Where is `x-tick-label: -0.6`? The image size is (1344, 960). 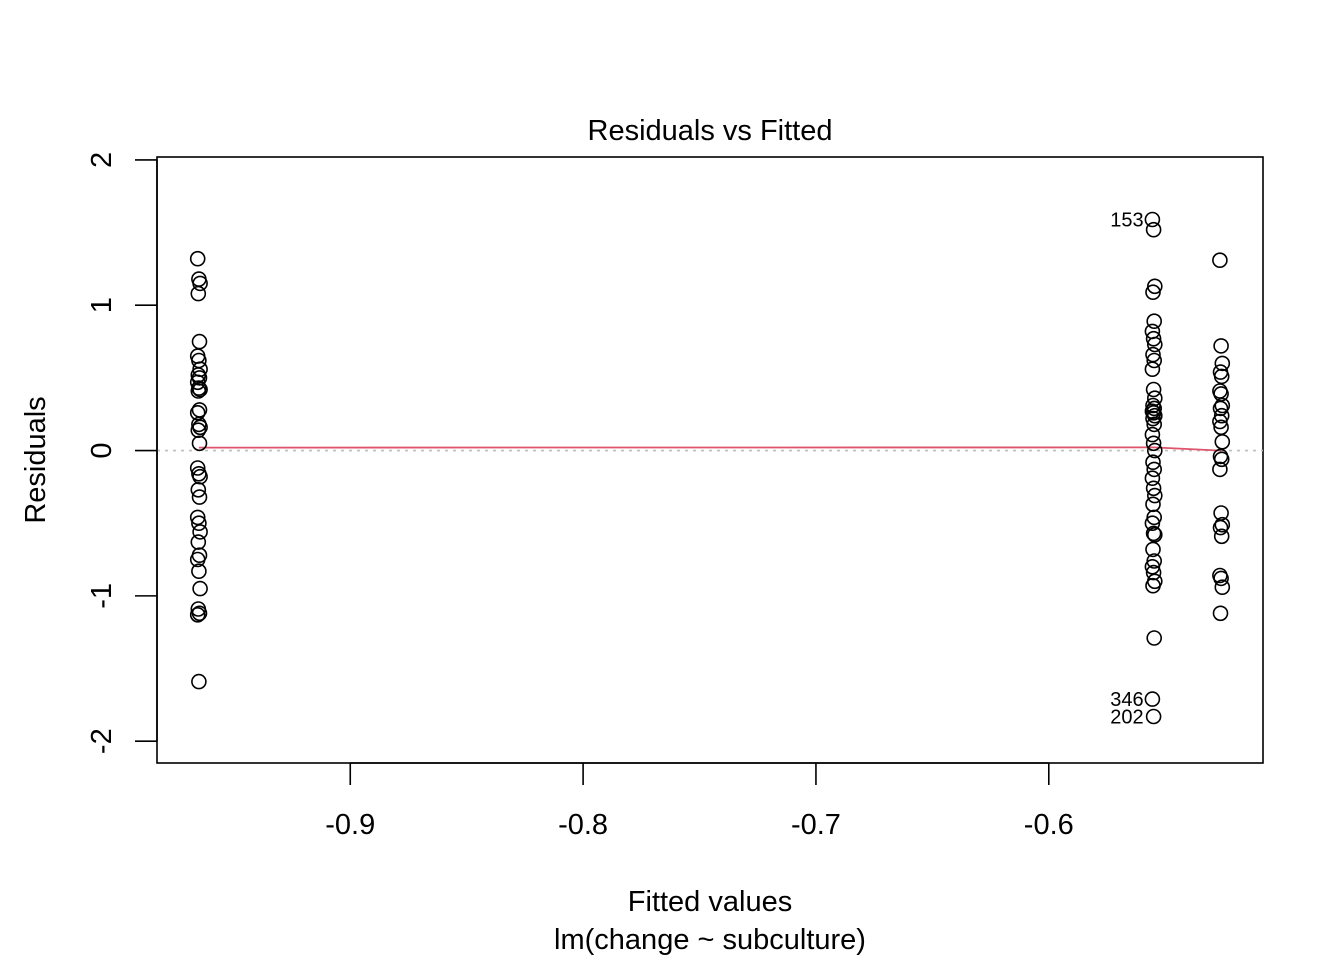
x-tick-label: -0.6 is located at coordinates (1049, 825).